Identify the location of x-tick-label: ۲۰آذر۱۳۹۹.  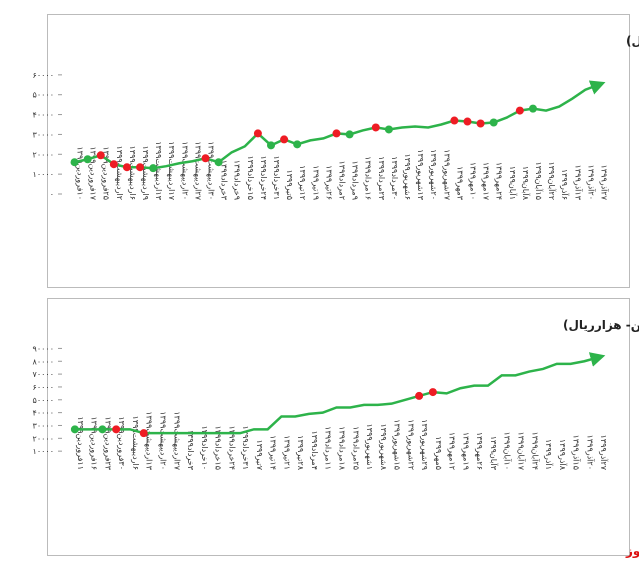
(591, 182).